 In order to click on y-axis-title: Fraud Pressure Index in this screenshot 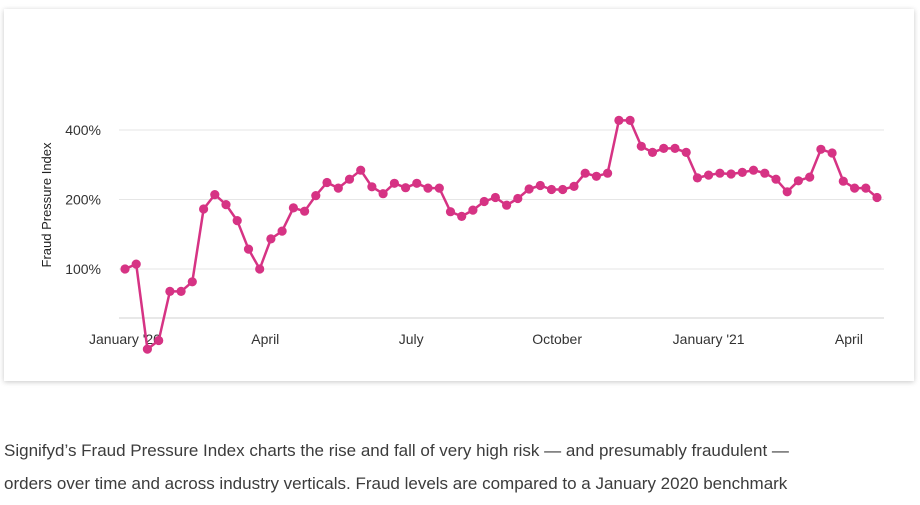, I will do `click(46, 205)`.